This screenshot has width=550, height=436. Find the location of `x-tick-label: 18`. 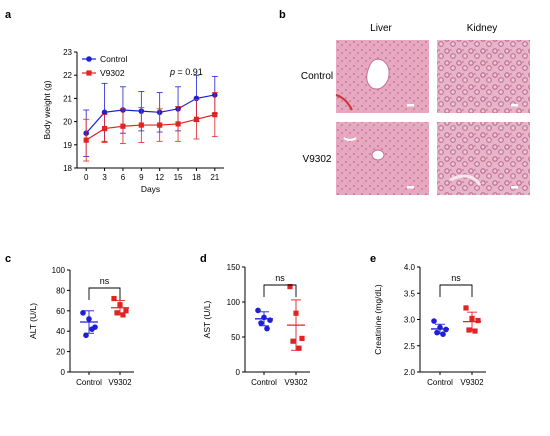

x-tick-label: 18 is located at coordinates (196, 177).